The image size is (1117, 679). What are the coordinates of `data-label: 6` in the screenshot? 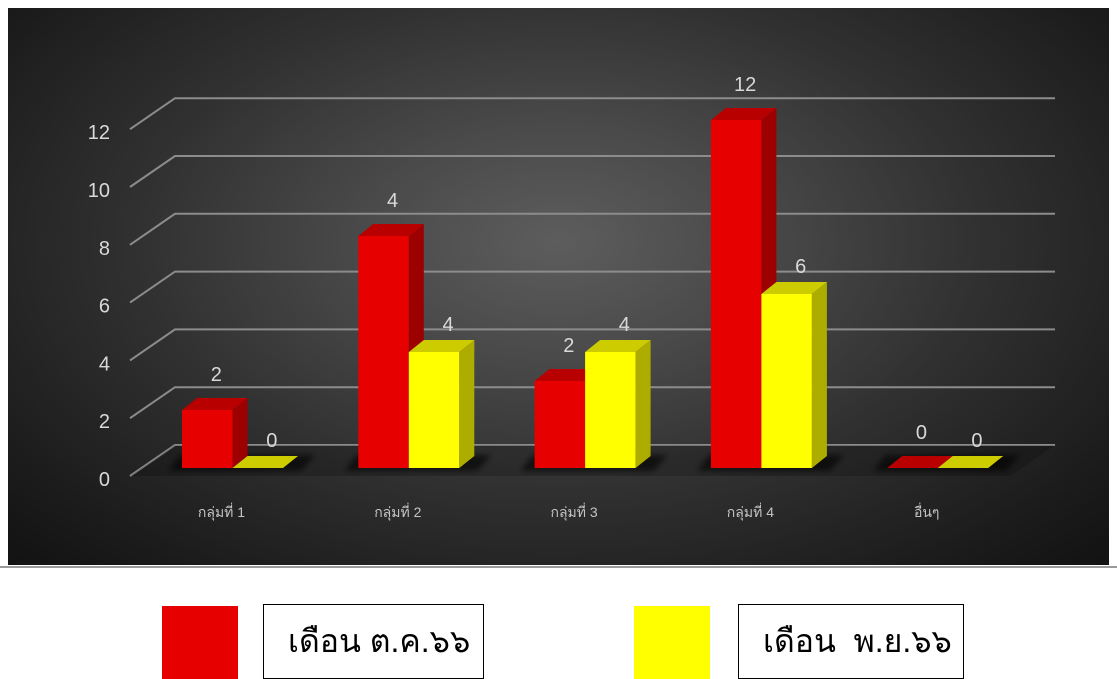 It's located at (800, 267).